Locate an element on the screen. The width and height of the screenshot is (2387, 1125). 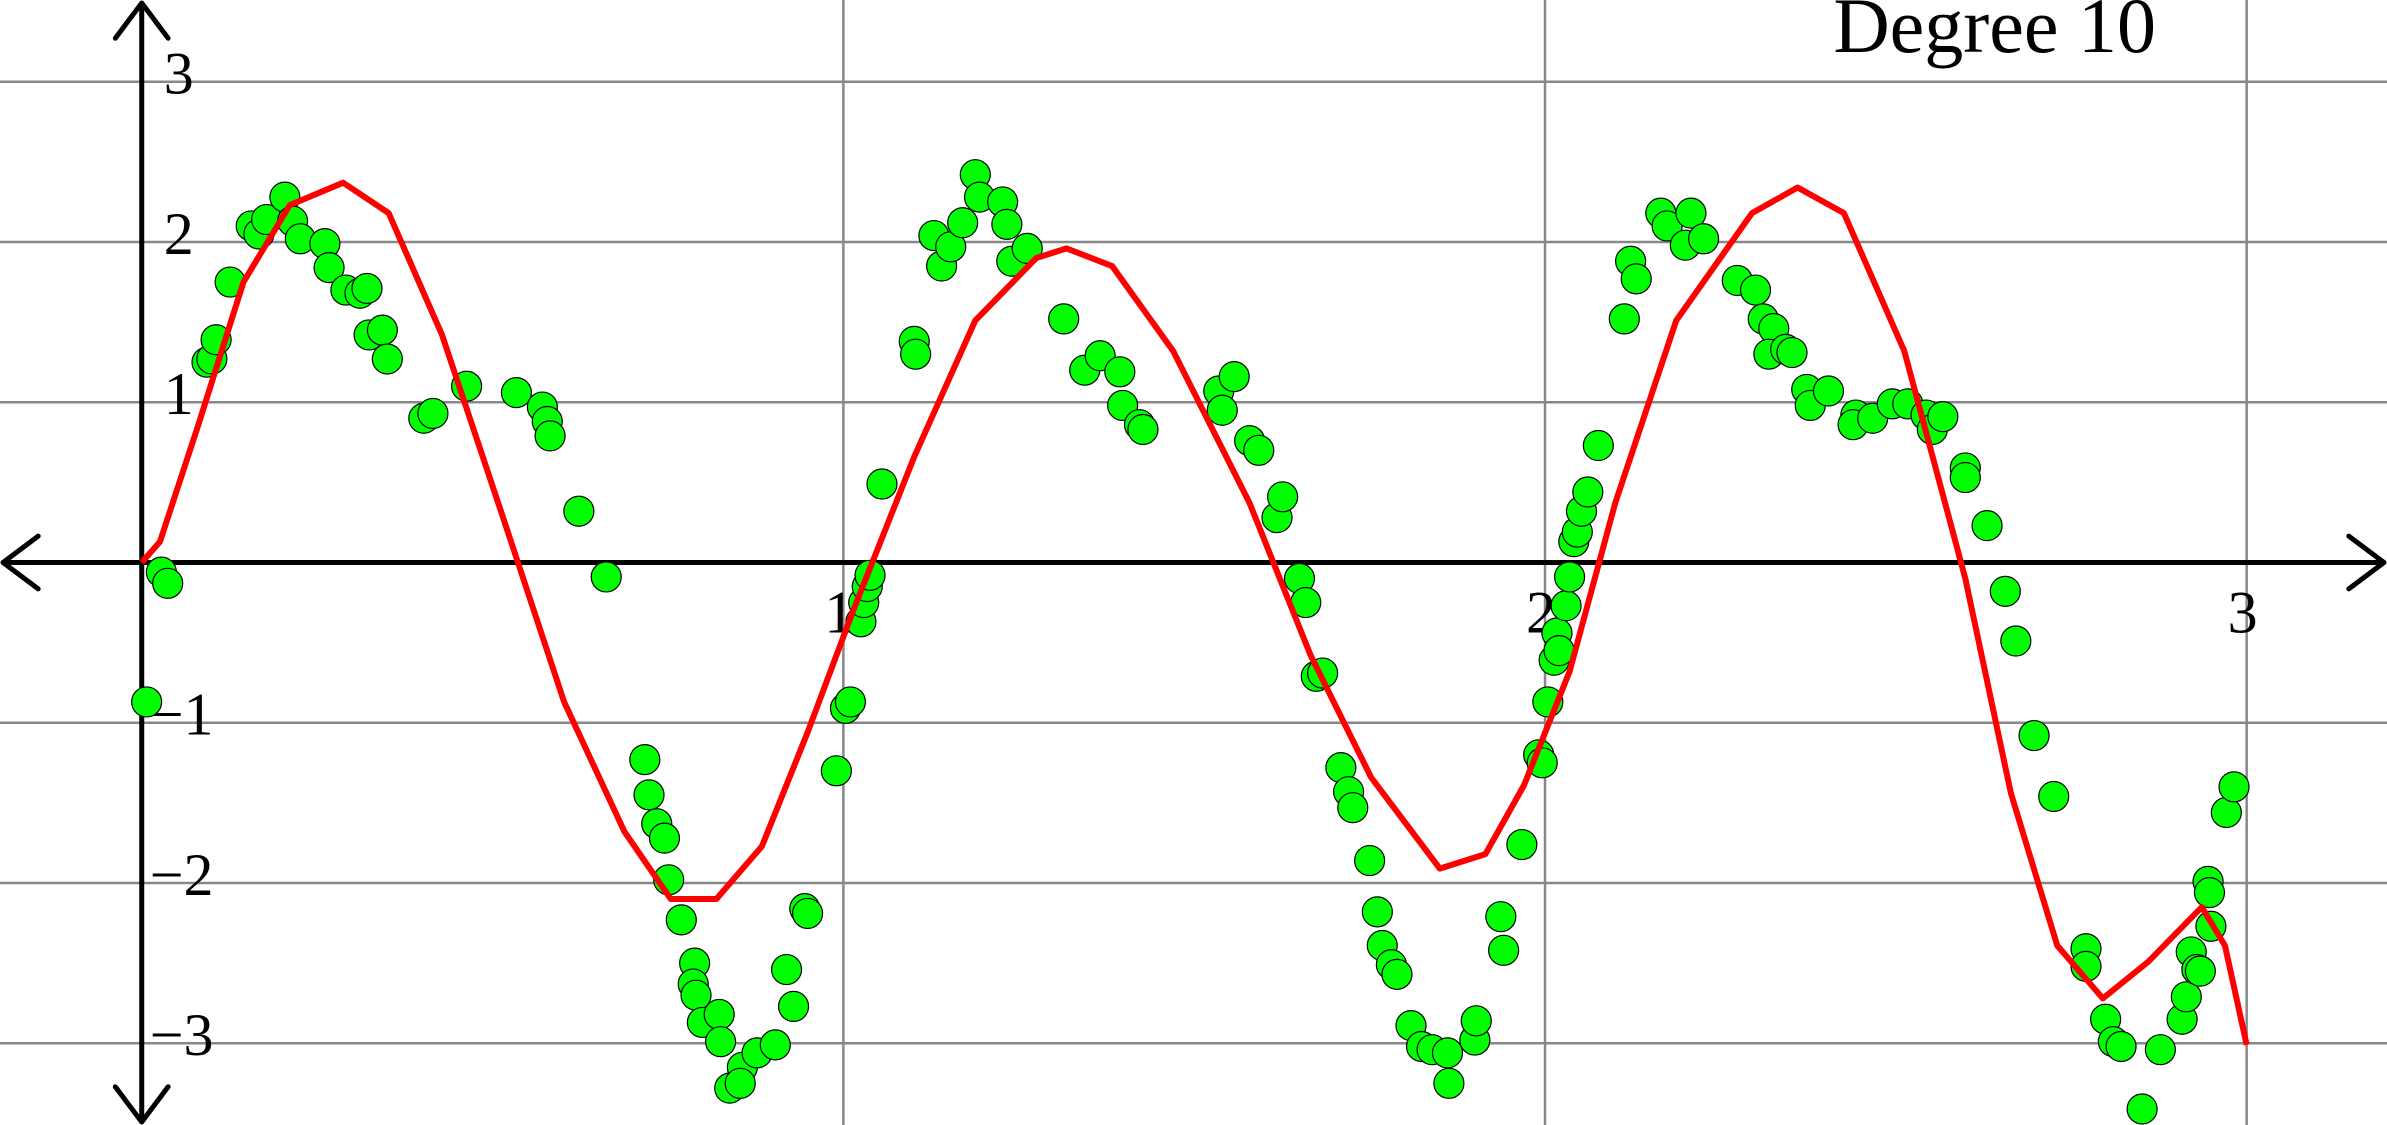
y-tick-label: −1 is located at coordinates (182, 715).